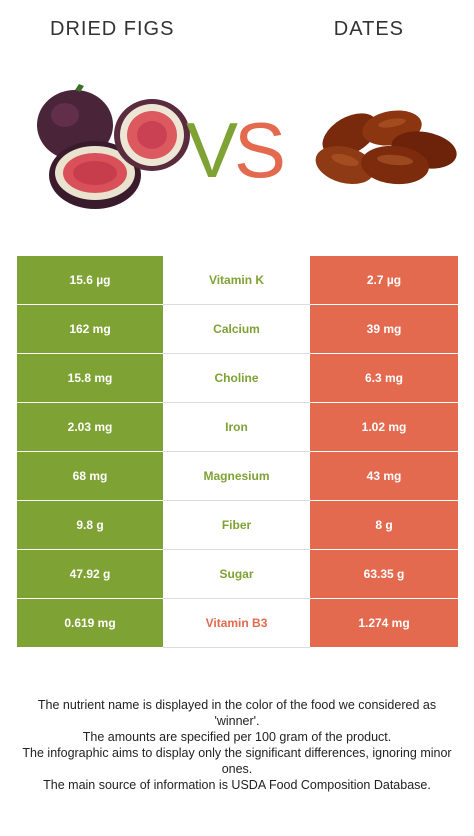 The height and width of the screenshot is (836, 474). Describe the element at coordinates (384, 329) in the screenshot. I see `right-value-cell: 39 mg` at that location.